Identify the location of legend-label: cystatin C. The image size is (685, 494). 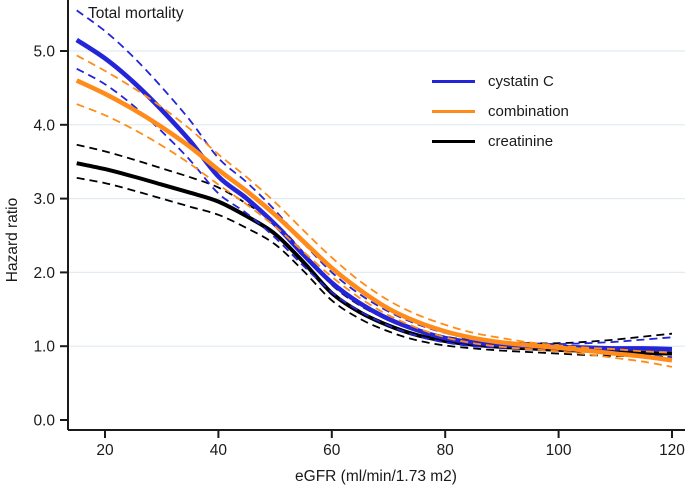
(521, 81).